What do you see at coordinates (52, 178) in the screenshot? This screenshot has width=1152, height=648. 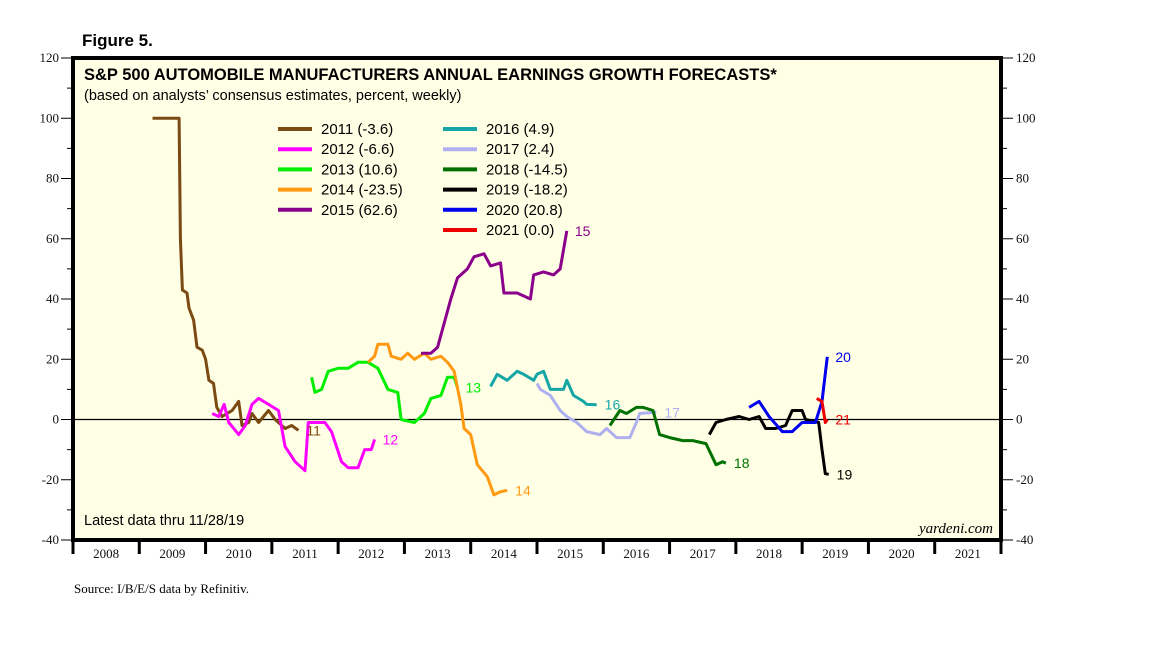 I see `y-tick-label-left: 80` at bounding box center [52, 178].